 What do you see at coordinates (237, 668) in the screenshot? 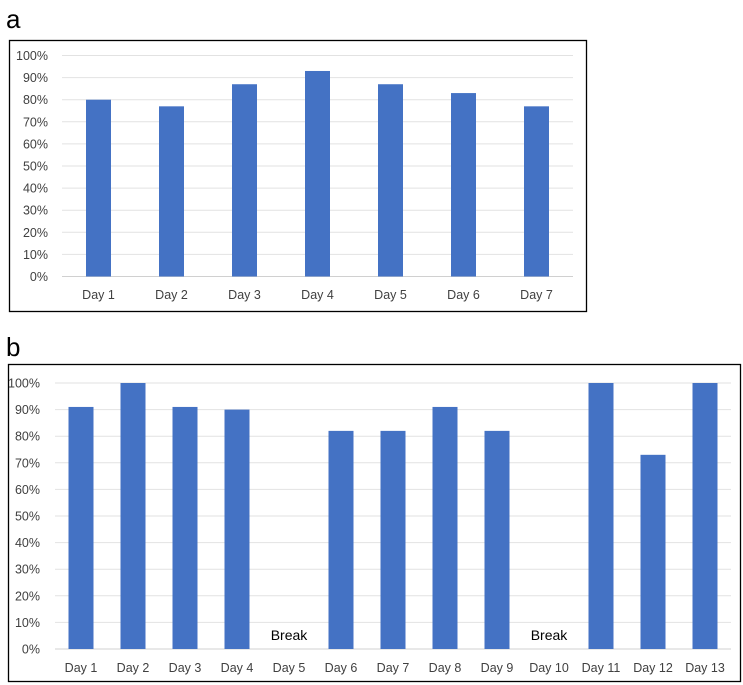
I see `chart-b-x-tick-label: Day 4` at bounding box center [237, 668].